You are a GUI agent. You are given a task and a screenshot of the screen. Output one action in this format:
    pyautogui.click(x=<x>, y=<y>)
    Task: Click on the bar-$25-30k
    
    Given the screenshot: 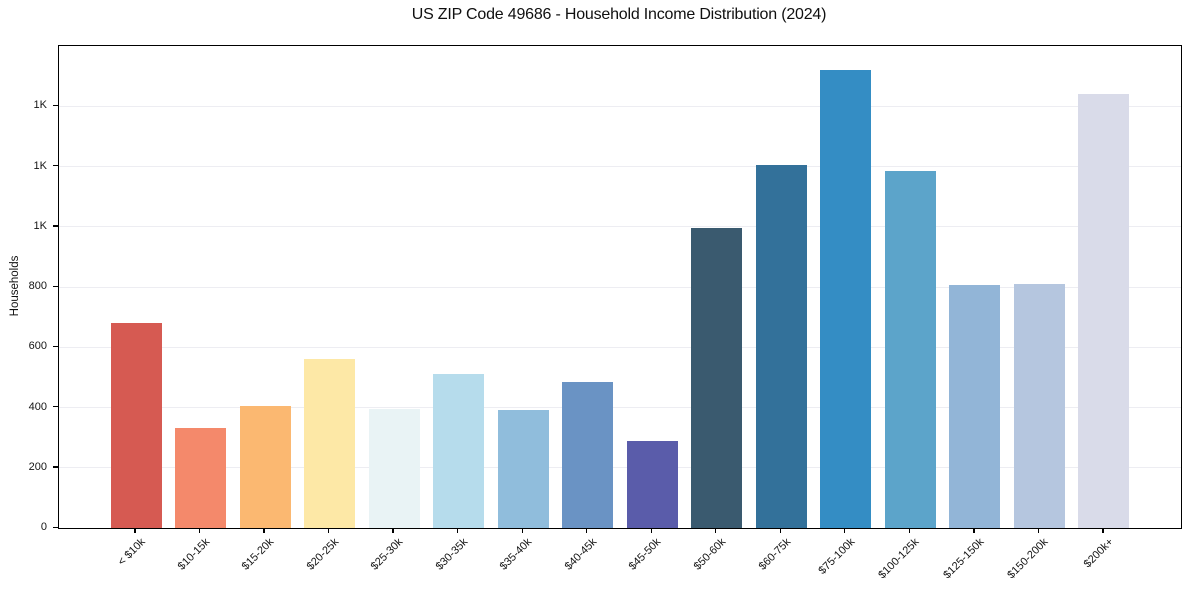 What is the action you would take?
    pyautogui.click(x=394, y=468)
    